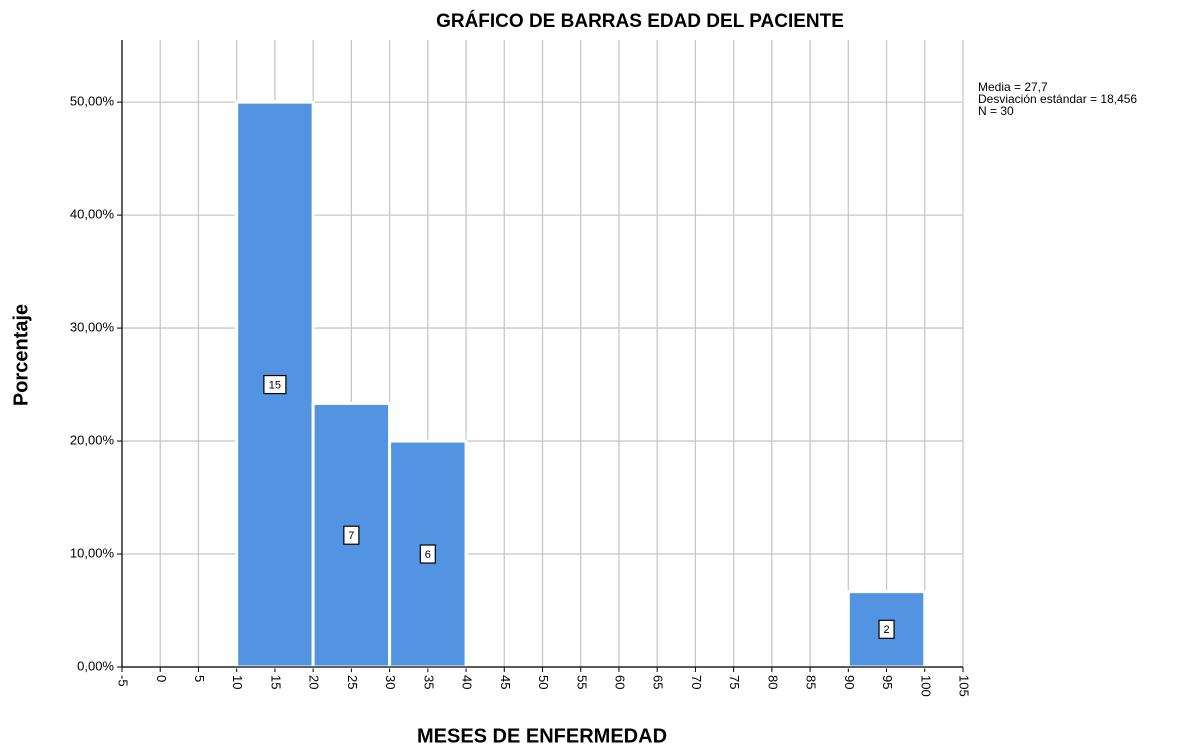 The image size is (1194, 748). I want to click on x-axis-label: MESES DE ENFERMEDAD, so click(542, 736).